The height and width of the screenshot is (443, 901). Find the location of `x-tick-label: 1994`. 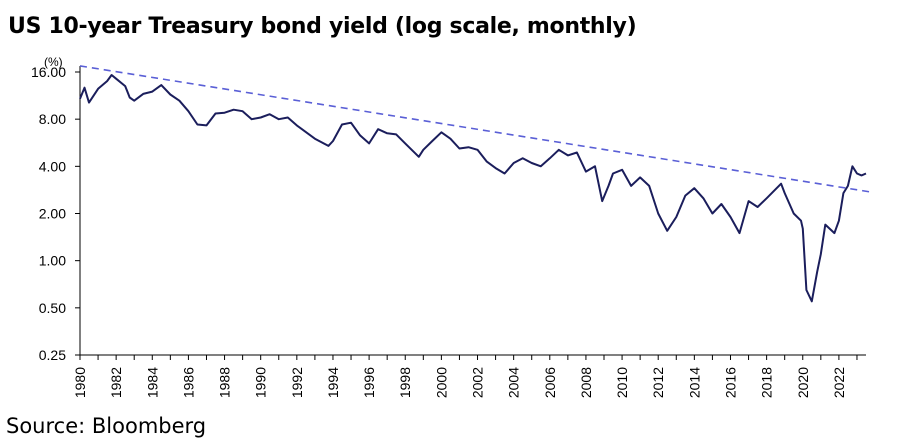

x-tick-label: 1994 is located at coordinates (333, 382).